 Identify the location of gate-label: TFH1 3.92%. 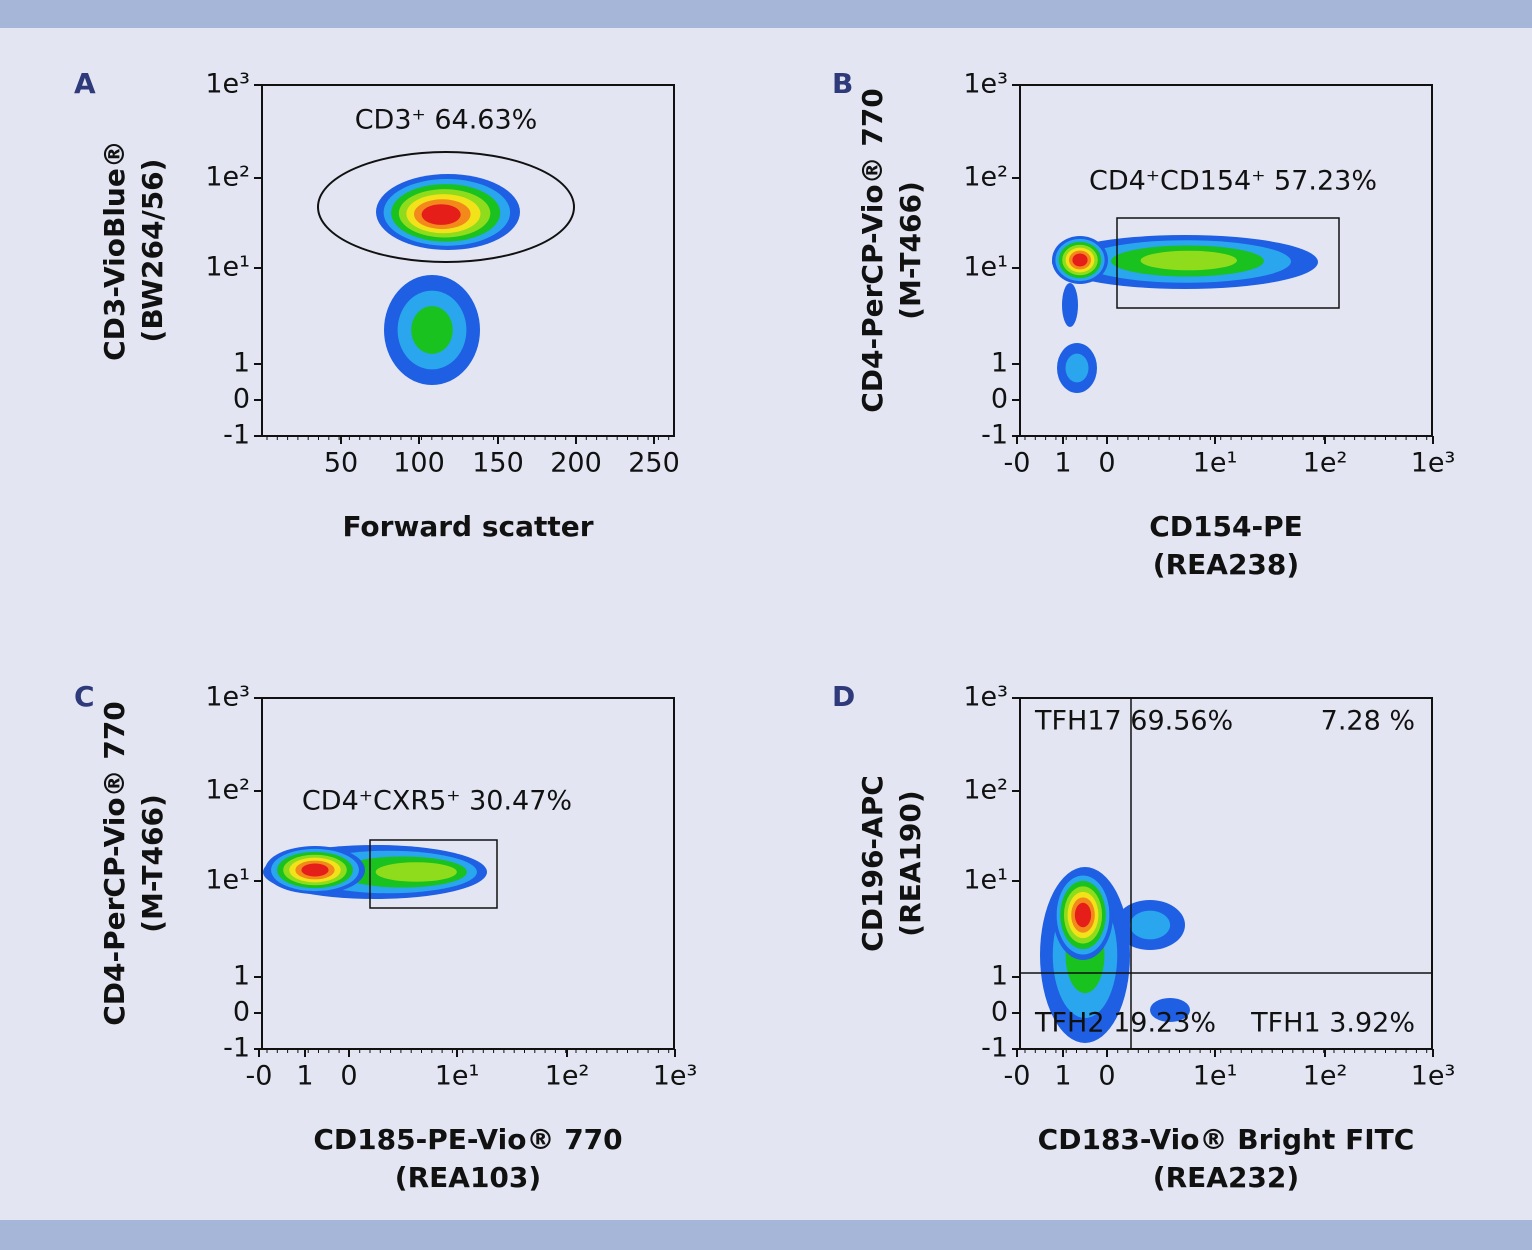
(1332, 1023).